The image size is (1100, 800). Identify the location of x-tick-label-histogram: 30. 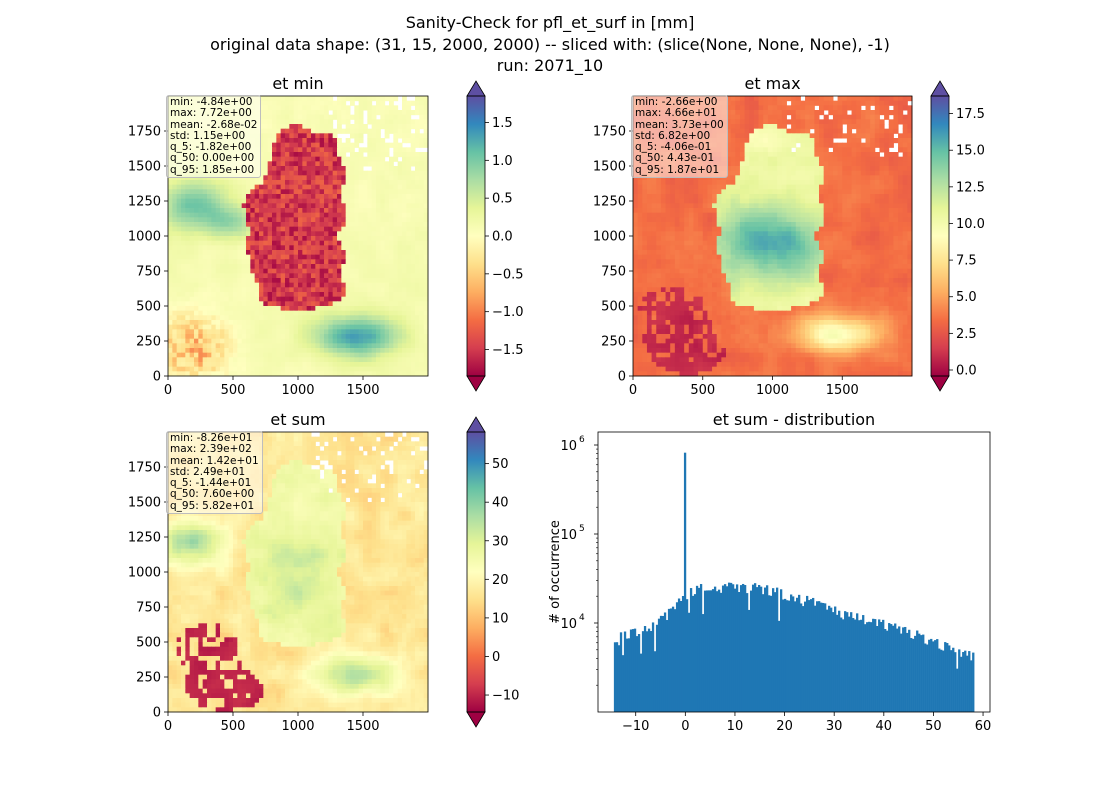
(834, 726).